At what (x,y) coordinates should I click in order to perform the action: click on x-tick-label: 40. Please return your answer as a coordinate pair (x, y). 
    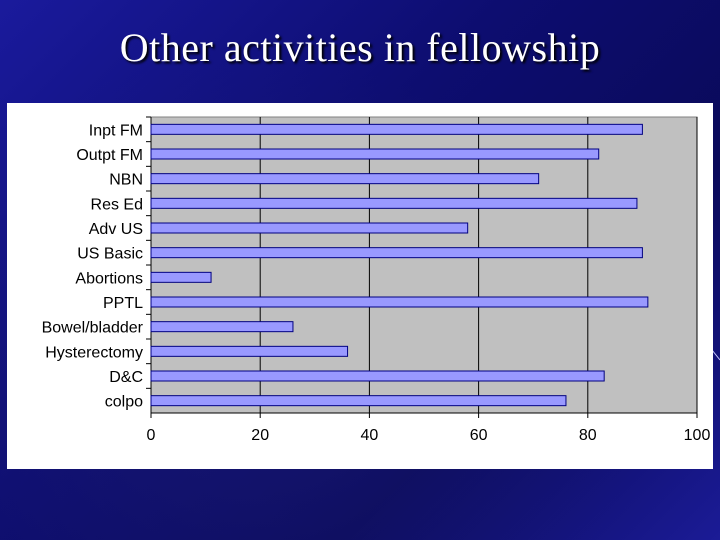
    Looking at the image, I should click on (370, 435).